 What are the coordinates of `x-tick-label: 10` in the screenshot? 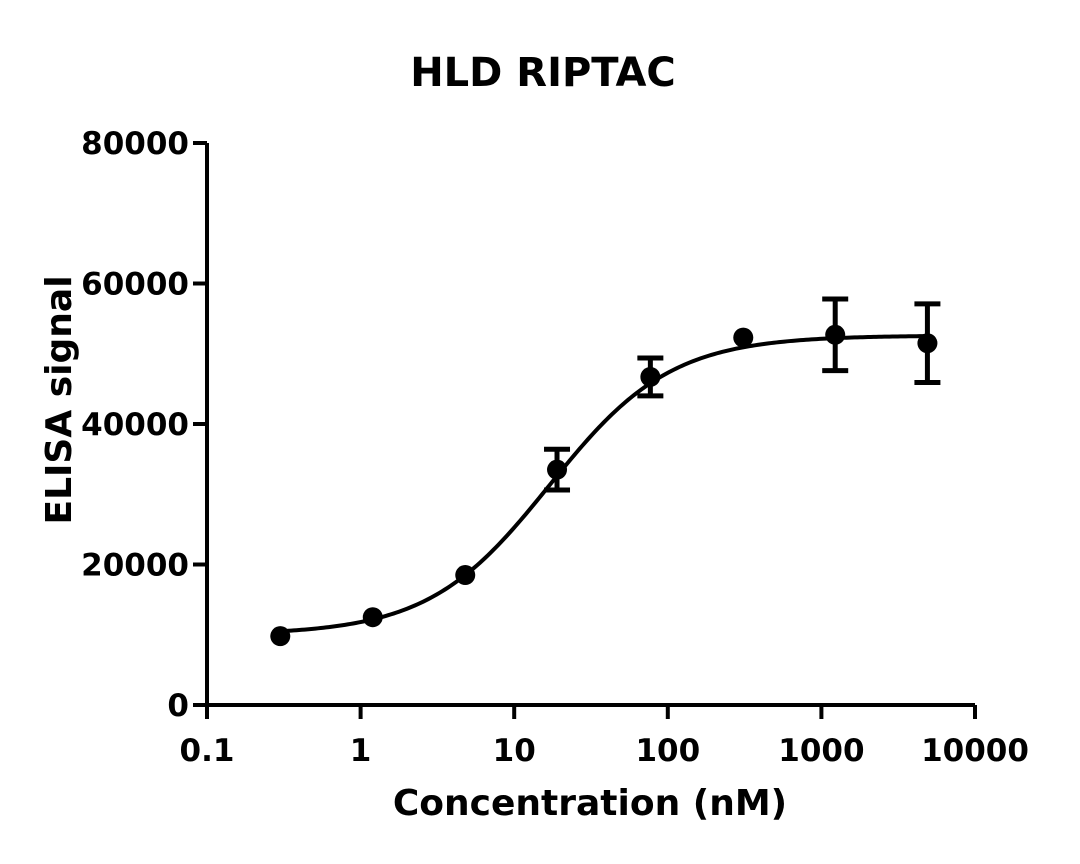 It's located at (514, 751).